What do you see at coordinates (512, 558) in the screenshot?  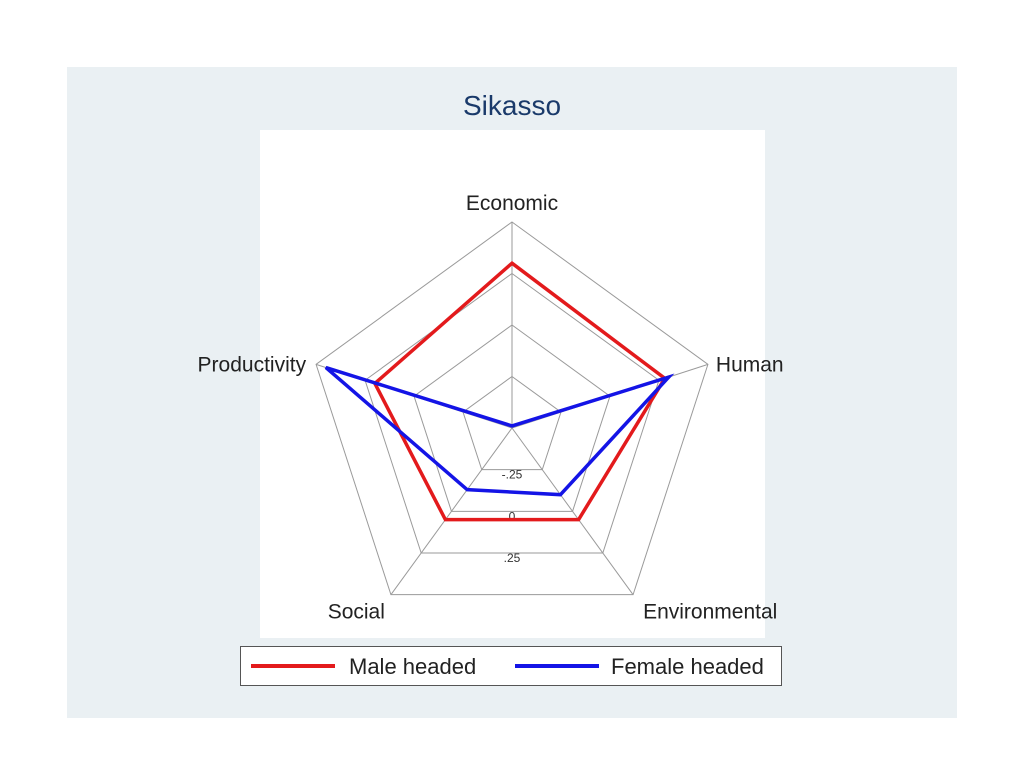 I see `ring-label-2: .25` at bounding box center [512, 558].